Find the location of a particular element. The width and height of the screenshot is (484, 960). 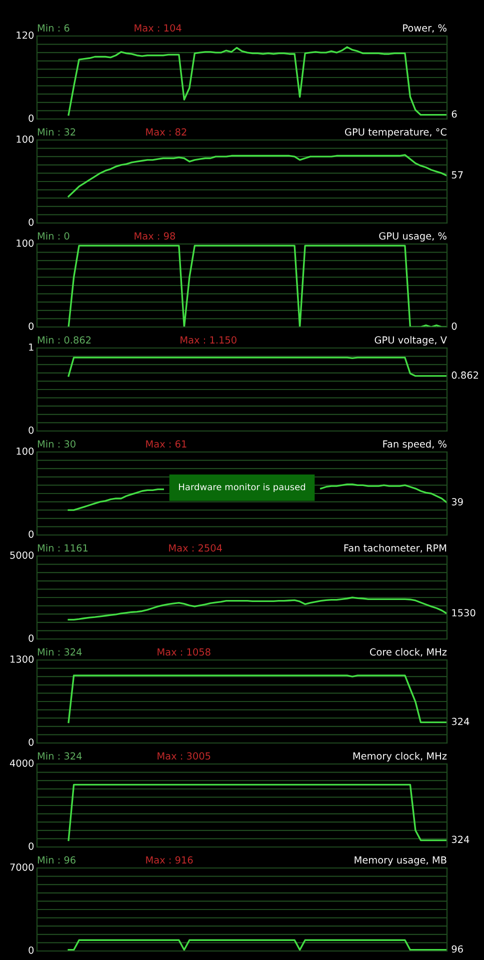

chart-title: Memory clock, MHz is located at coordinates (400, 757).